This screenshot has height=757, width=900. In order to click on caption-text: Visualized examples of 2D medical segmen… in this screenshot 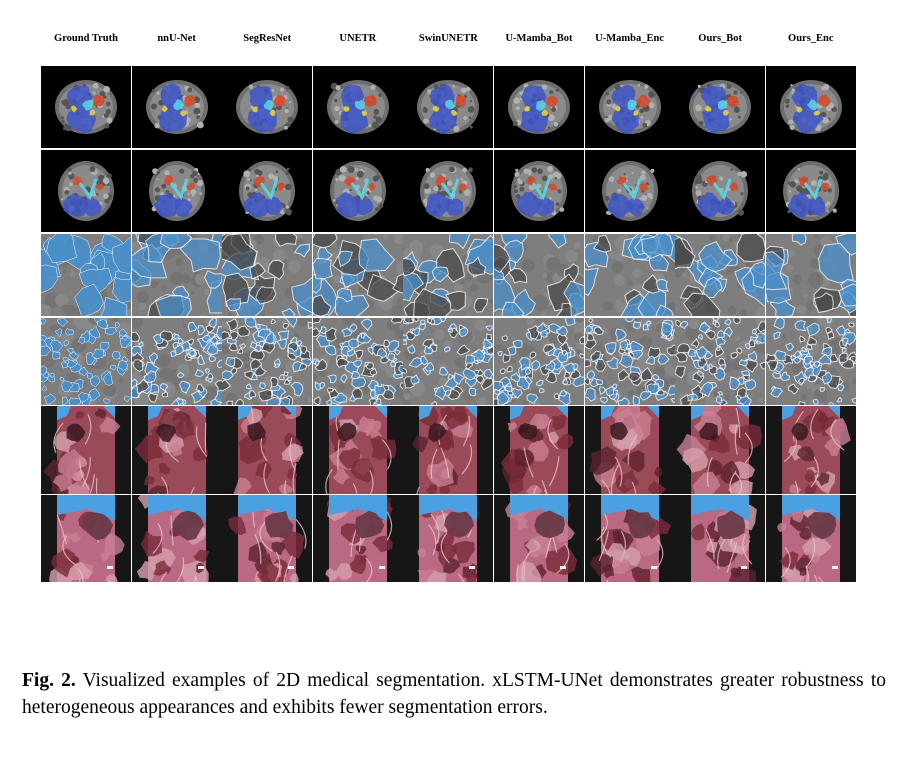, I will do `click(454, 693)`.